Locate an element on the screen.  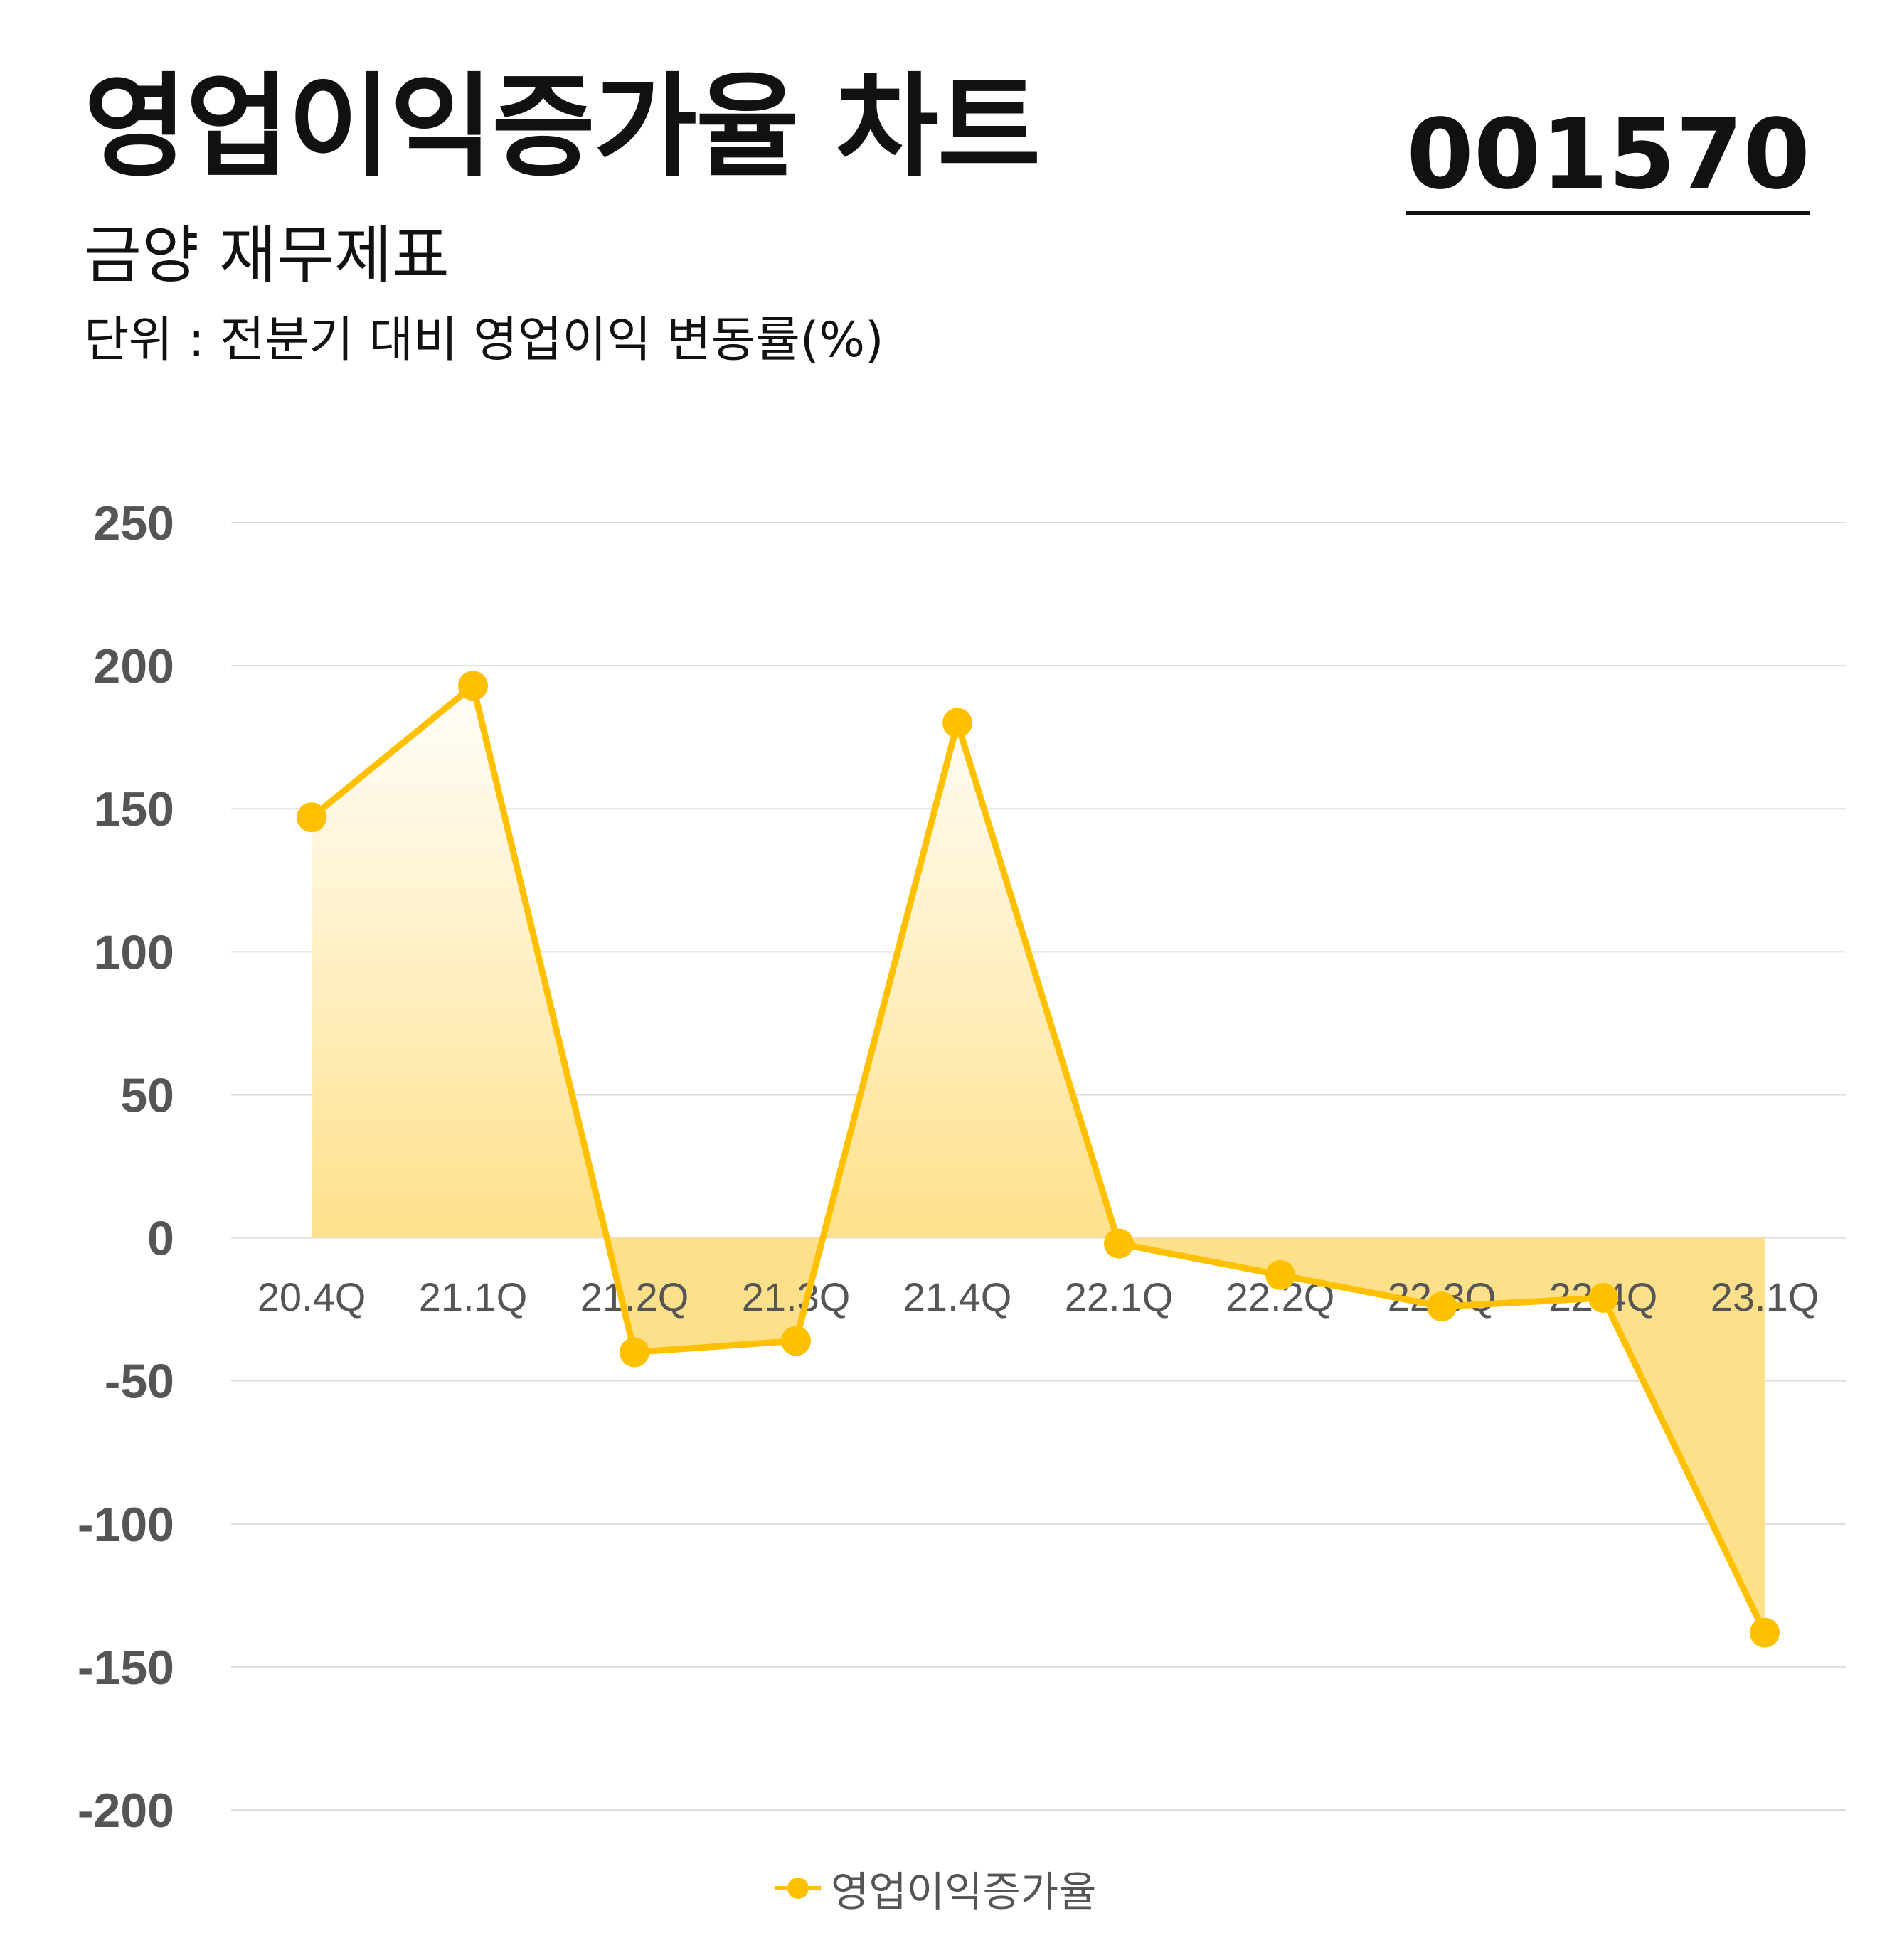
y-tick-label: -200 is located at coordinates (126, 1811).